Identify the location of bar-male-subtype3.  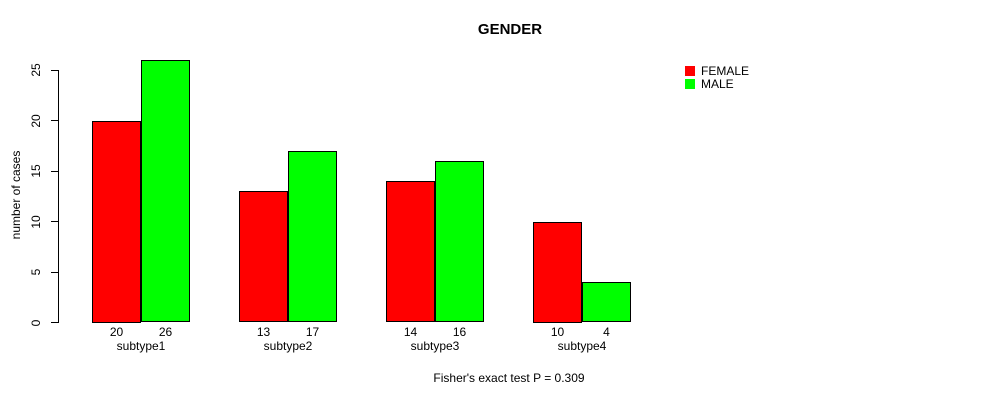
(459, 241).